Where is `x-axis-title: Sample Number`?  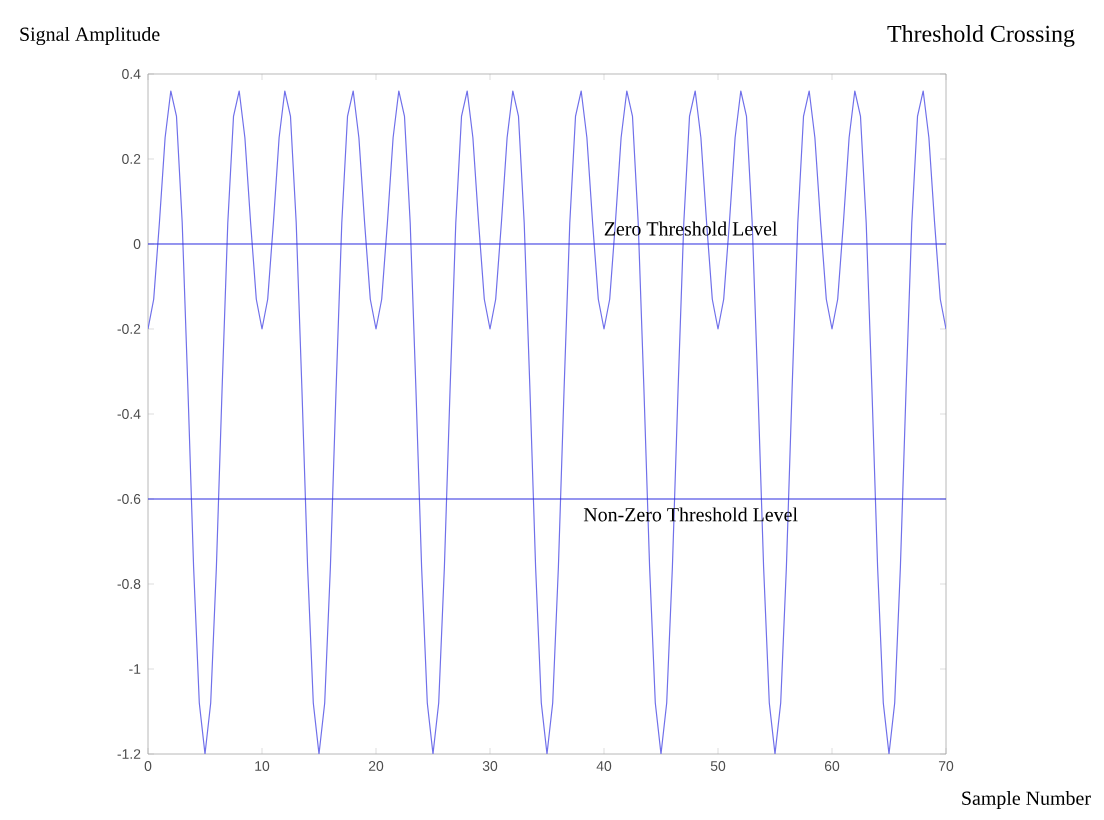 x-axis-title: Sample Number is located at coordinates (1026, 800).